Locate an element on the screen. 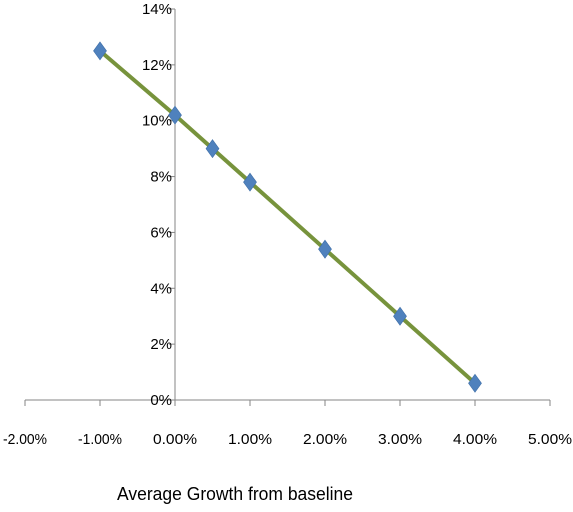 The image size is (573, 512). y-tick-label: 6% is located at coordinates (161, 232).